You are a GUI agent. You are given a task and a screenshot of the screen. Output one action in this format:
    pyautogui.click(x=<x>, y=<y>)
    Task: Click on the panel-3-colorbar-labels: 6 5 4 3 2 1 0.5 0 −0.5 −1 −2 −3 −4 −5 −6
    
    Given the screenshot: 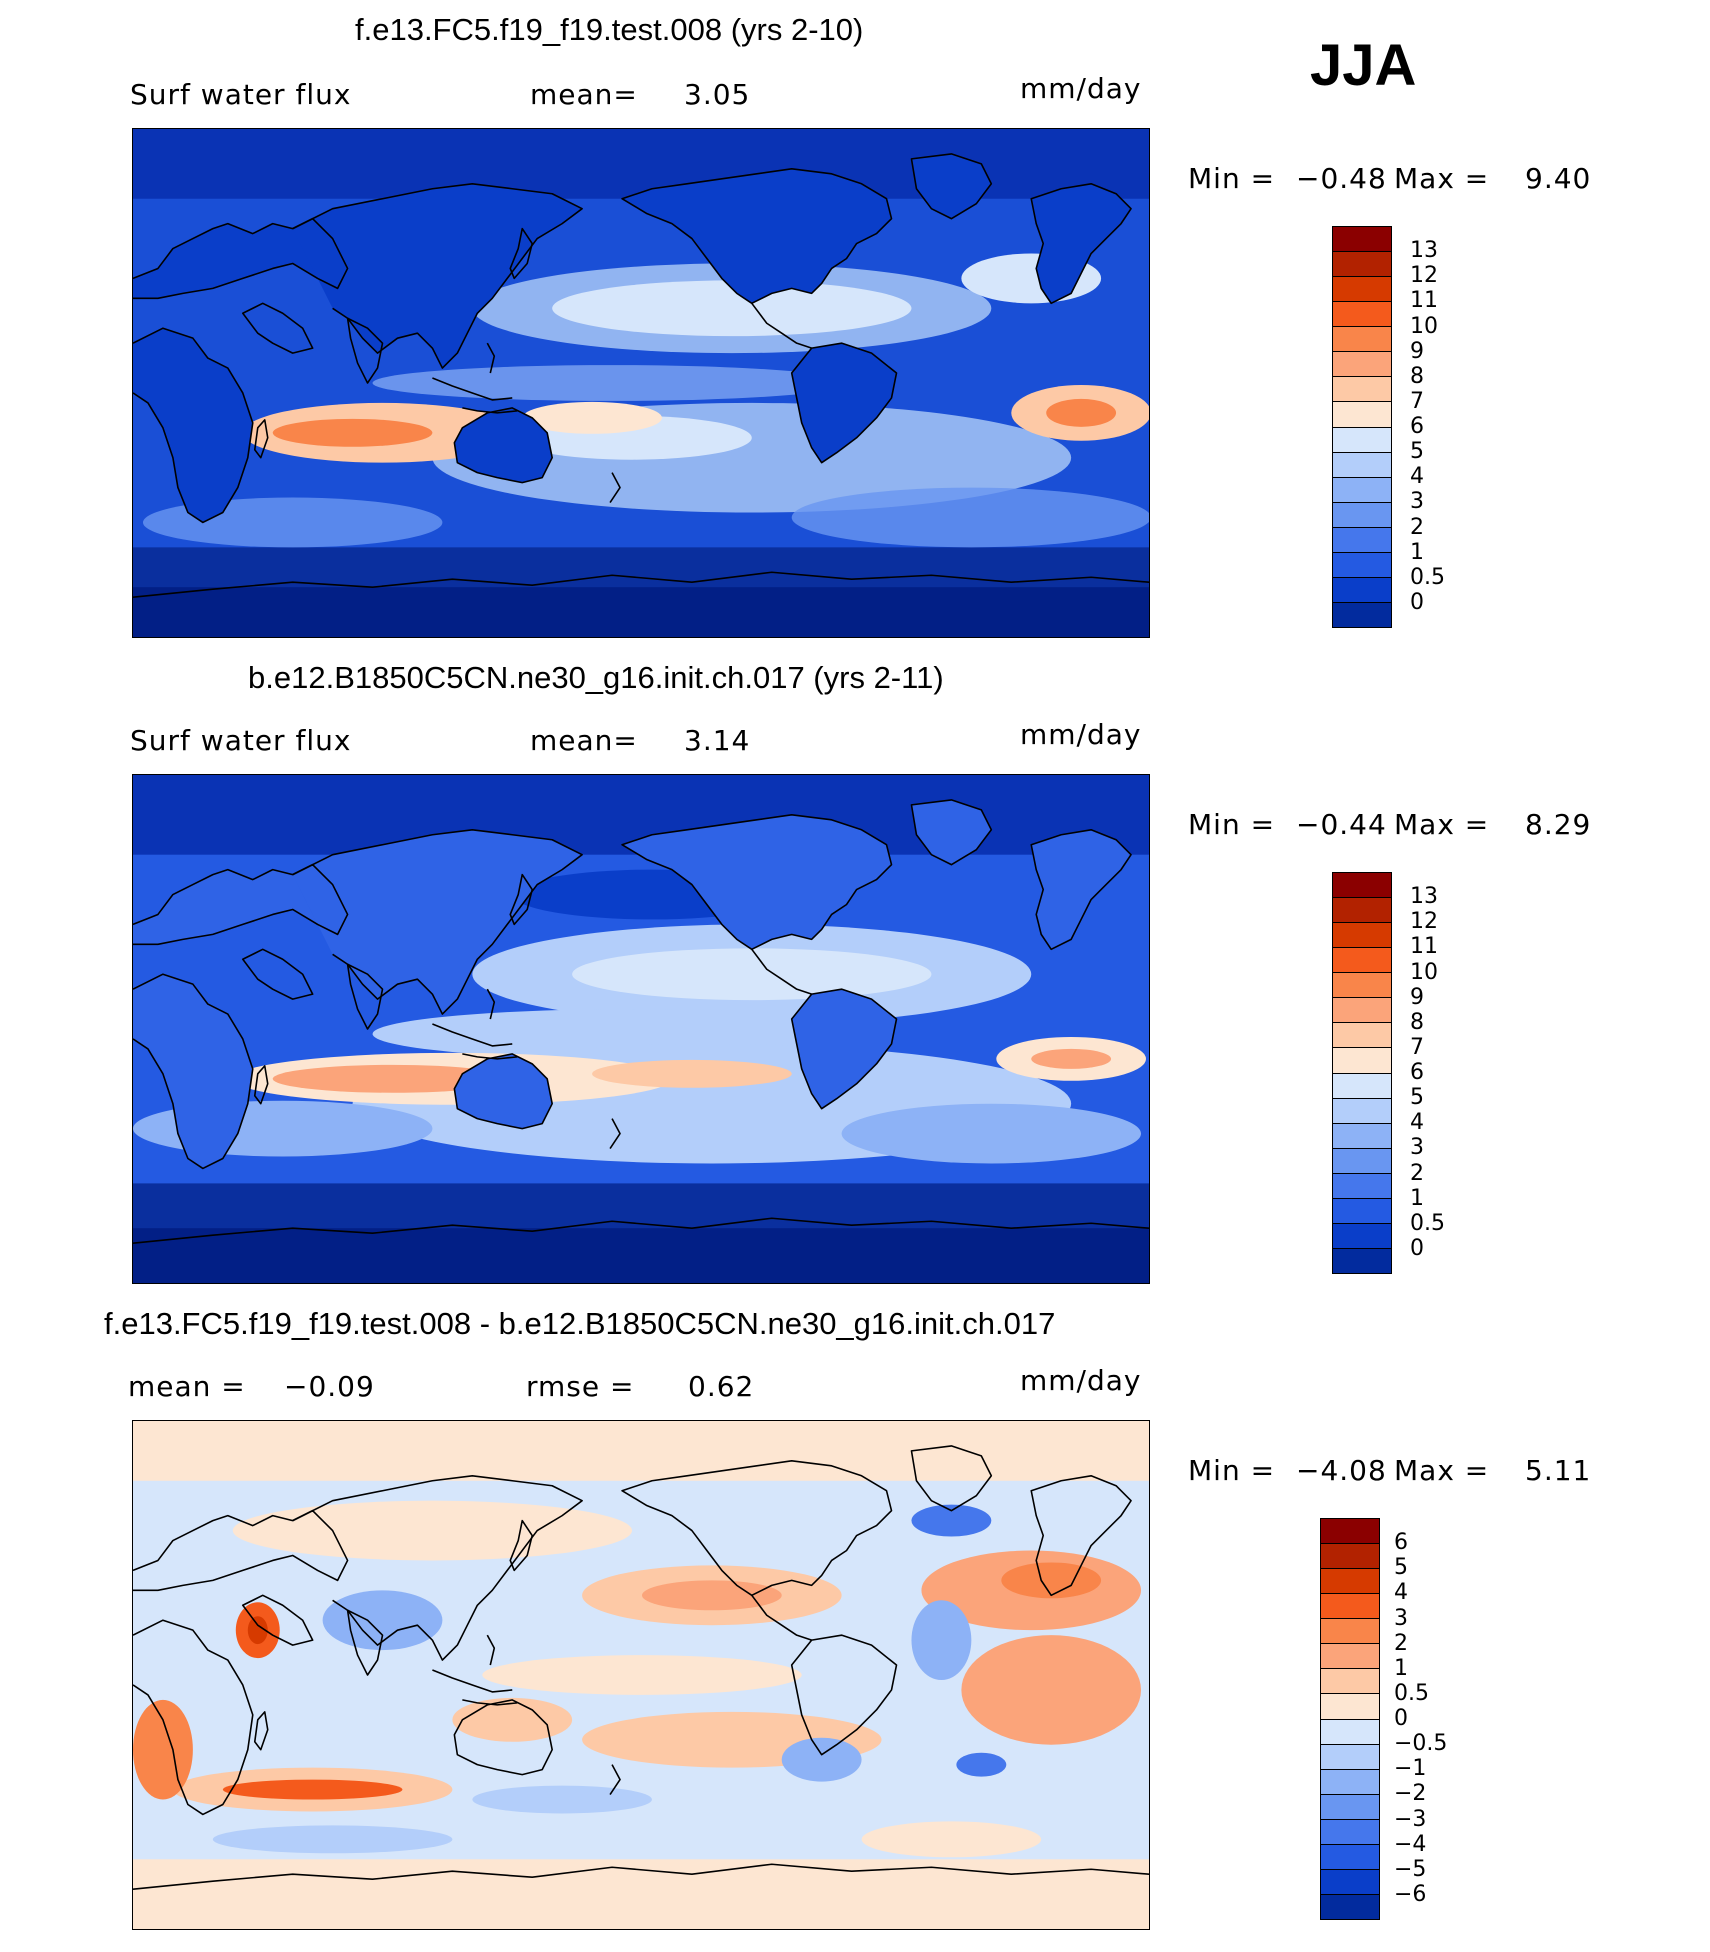 What is the action you would take?
    pyautogui.click(x=1434, y=1719)
    